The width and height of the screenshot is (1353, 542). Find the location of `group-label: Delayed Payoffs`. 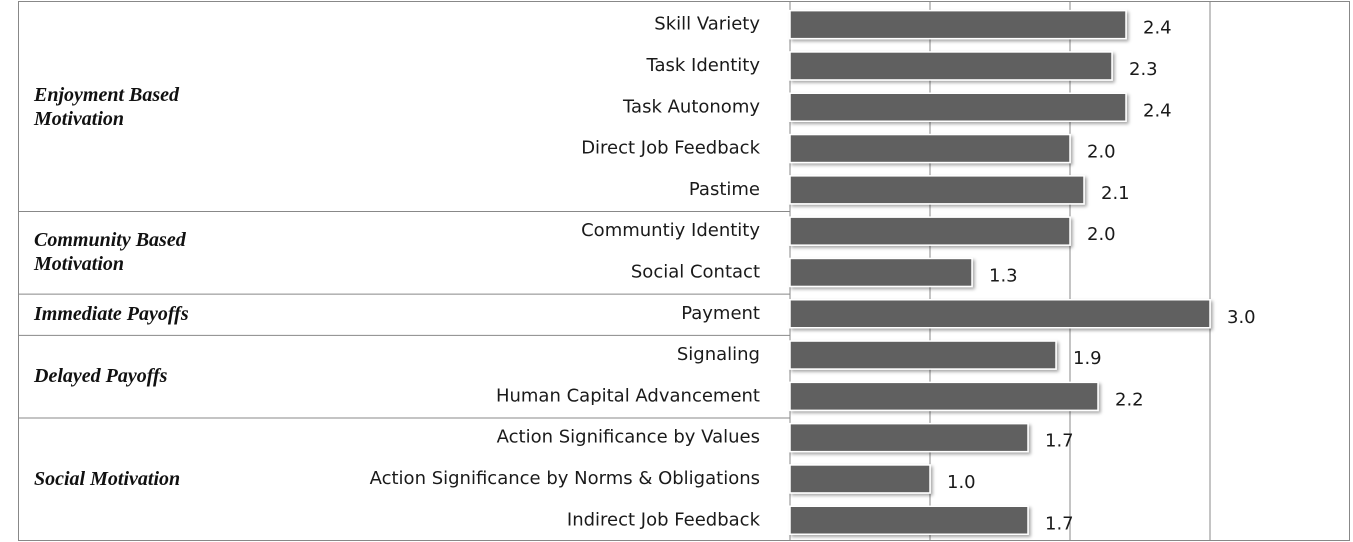

group-label: Delayed Payoffs is located at coordinates (101, 375).